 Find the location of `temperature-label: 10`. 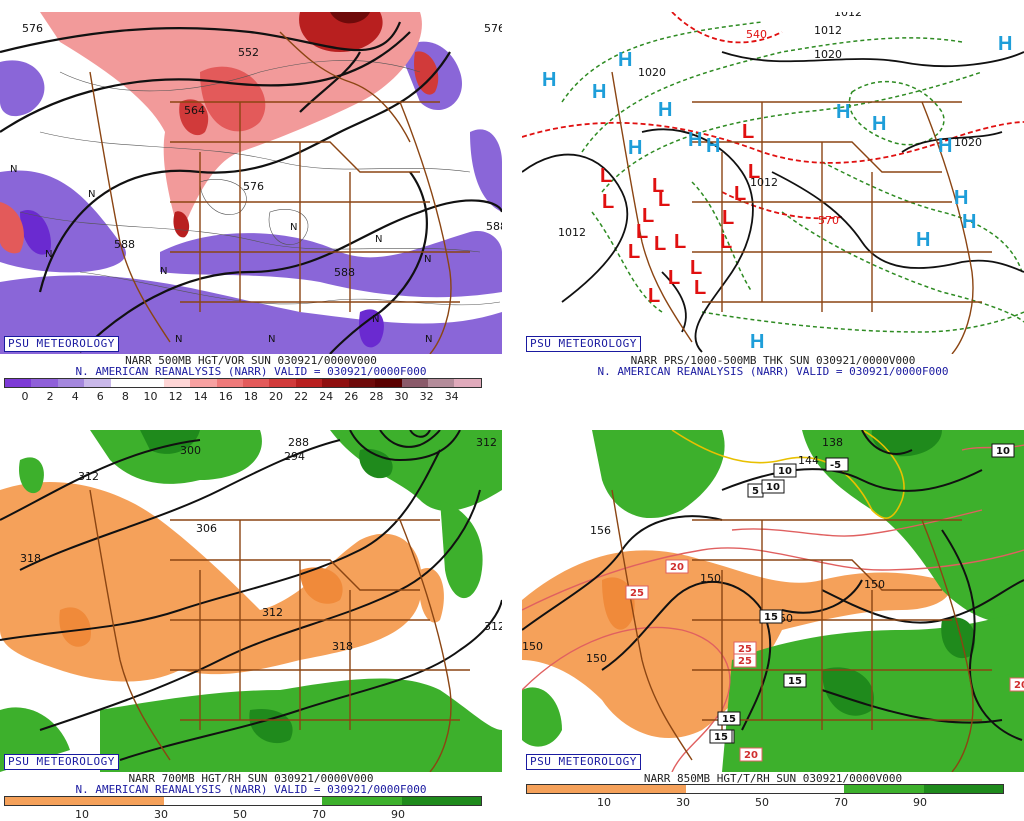

temperature-label: 10 is located at coordinates (785, 470).